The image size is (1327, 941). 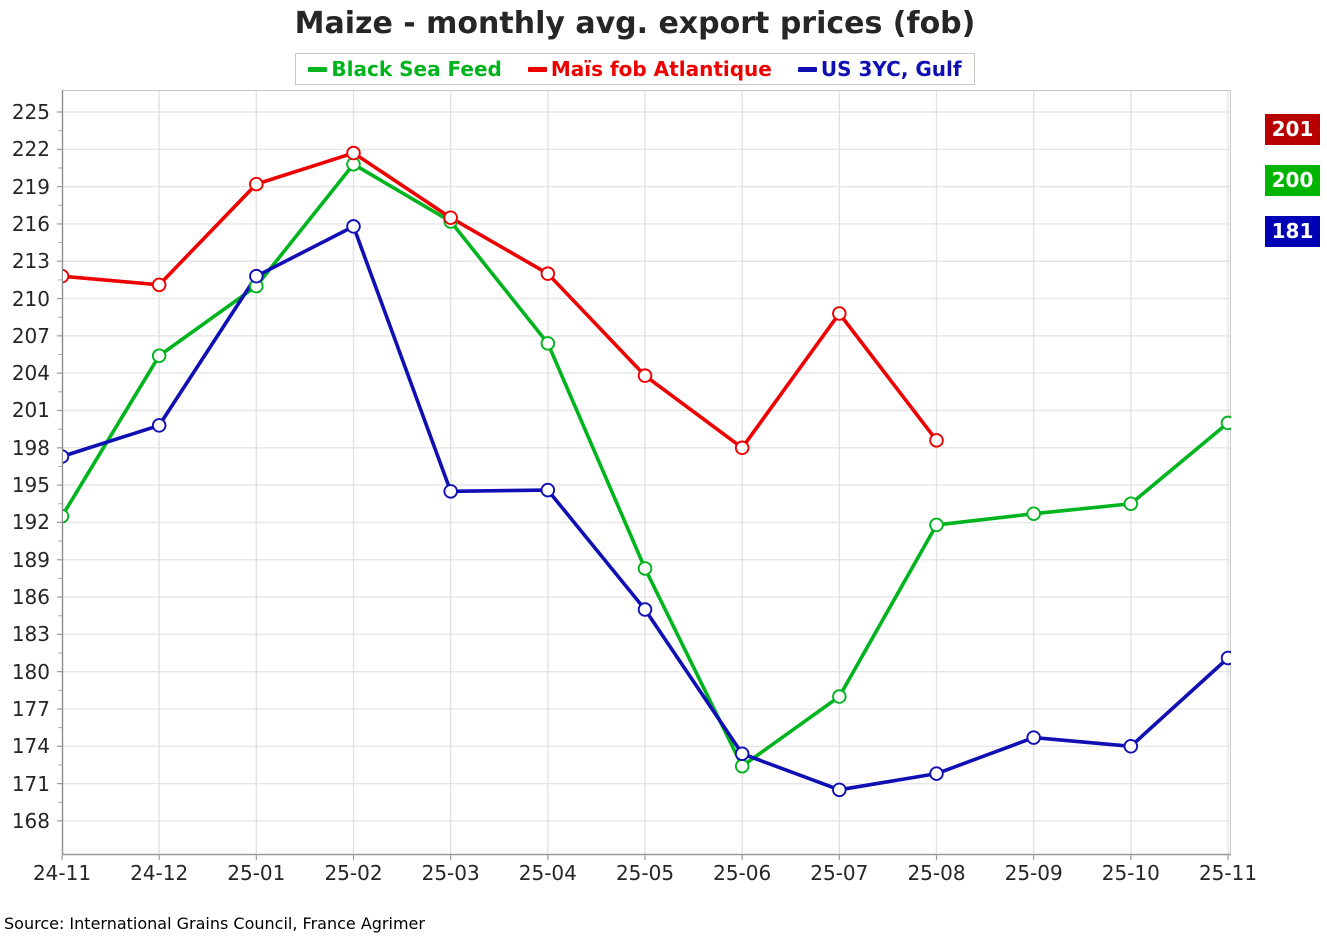 I want to click on x-axis-label: 25-10, so click(x=1130, y=873).